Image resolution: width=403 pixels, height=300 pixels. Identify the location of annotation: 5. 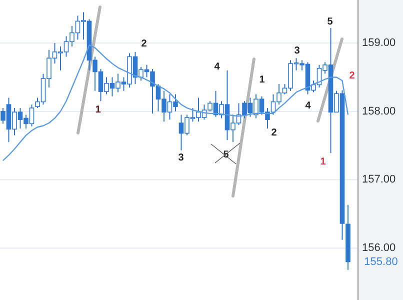
(330, 22).